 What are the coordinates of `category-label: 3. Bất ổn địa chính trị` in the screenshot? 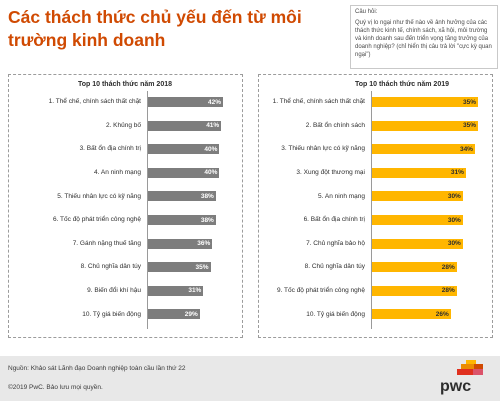 It's located at (110, 149).